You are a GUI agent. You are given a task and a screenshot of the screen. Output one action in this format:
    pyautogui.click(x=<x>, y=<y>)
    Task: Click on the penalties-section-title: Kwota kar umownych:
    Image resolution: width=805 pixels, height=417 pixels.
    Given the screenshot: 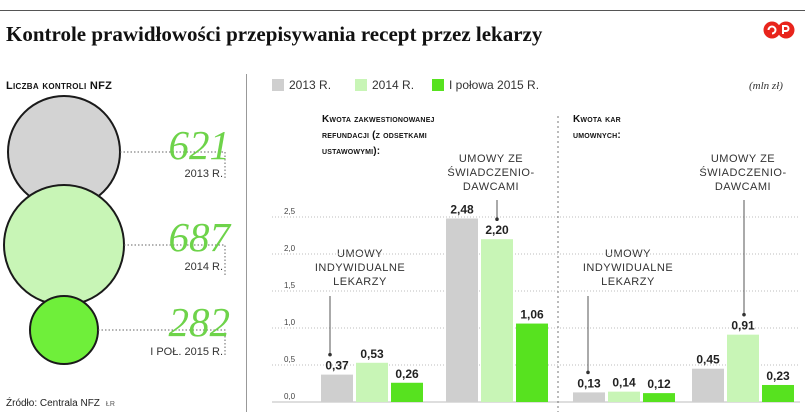 What is the action you would take?
    pyautogui.click(x=597, y=127)
    